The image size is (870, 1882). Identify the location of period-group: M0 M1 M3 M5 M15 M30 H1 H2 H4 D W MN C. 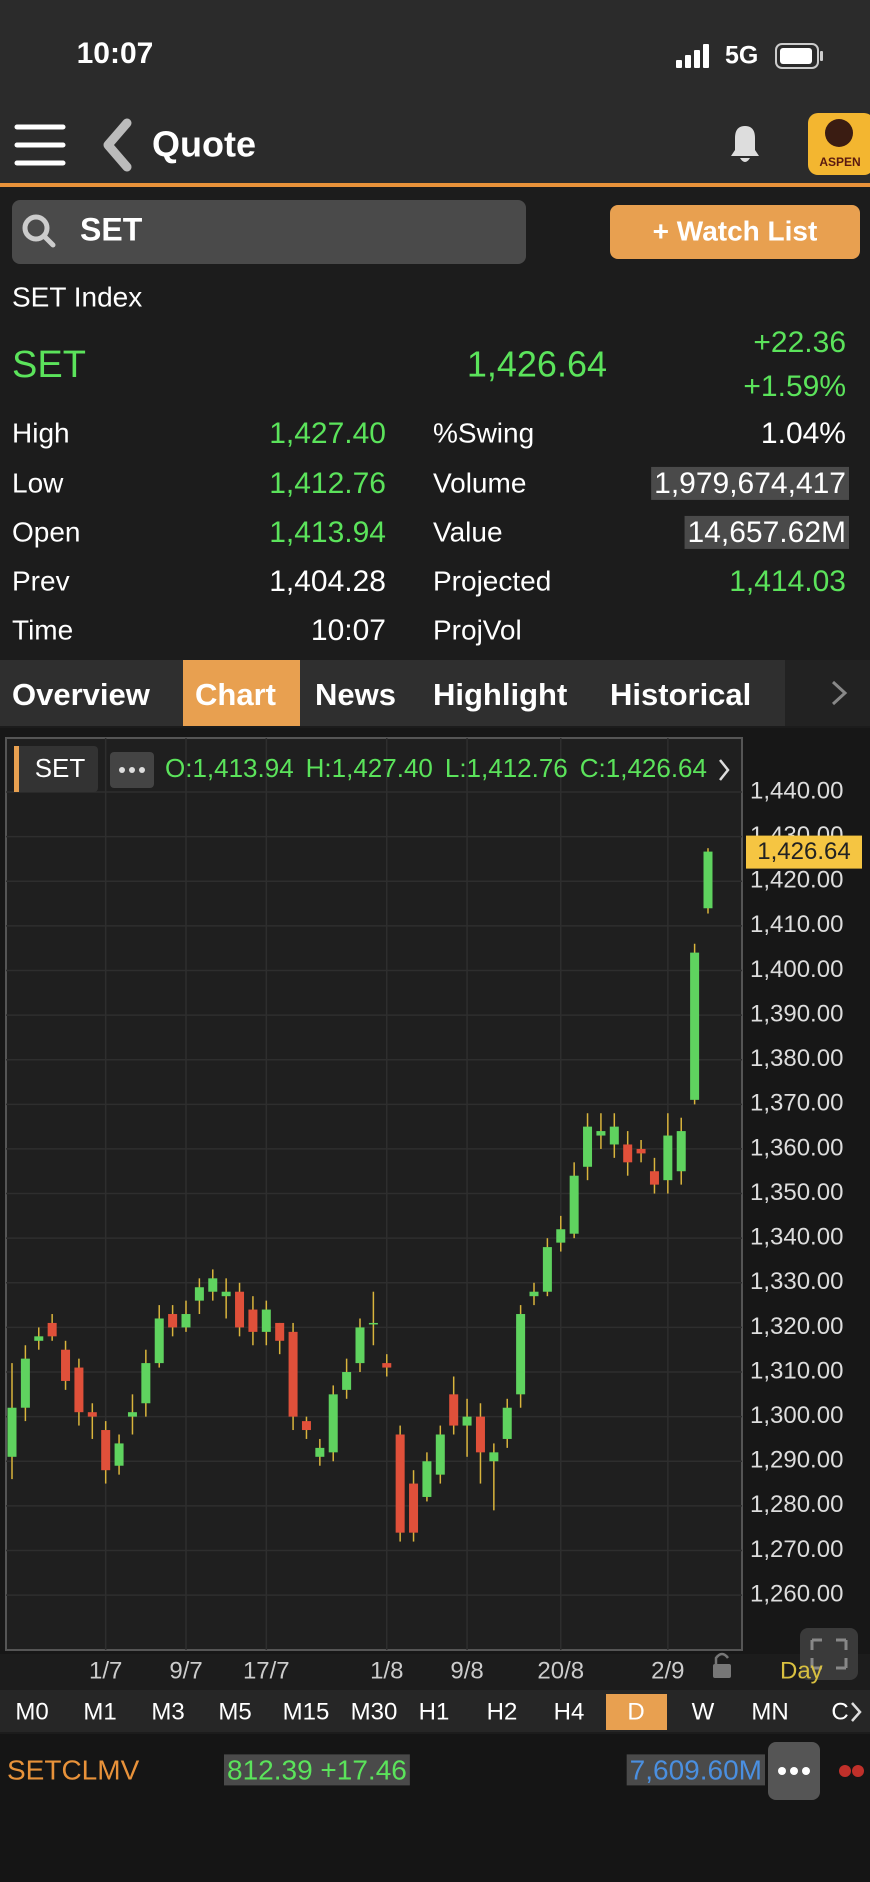
(432, 1712).